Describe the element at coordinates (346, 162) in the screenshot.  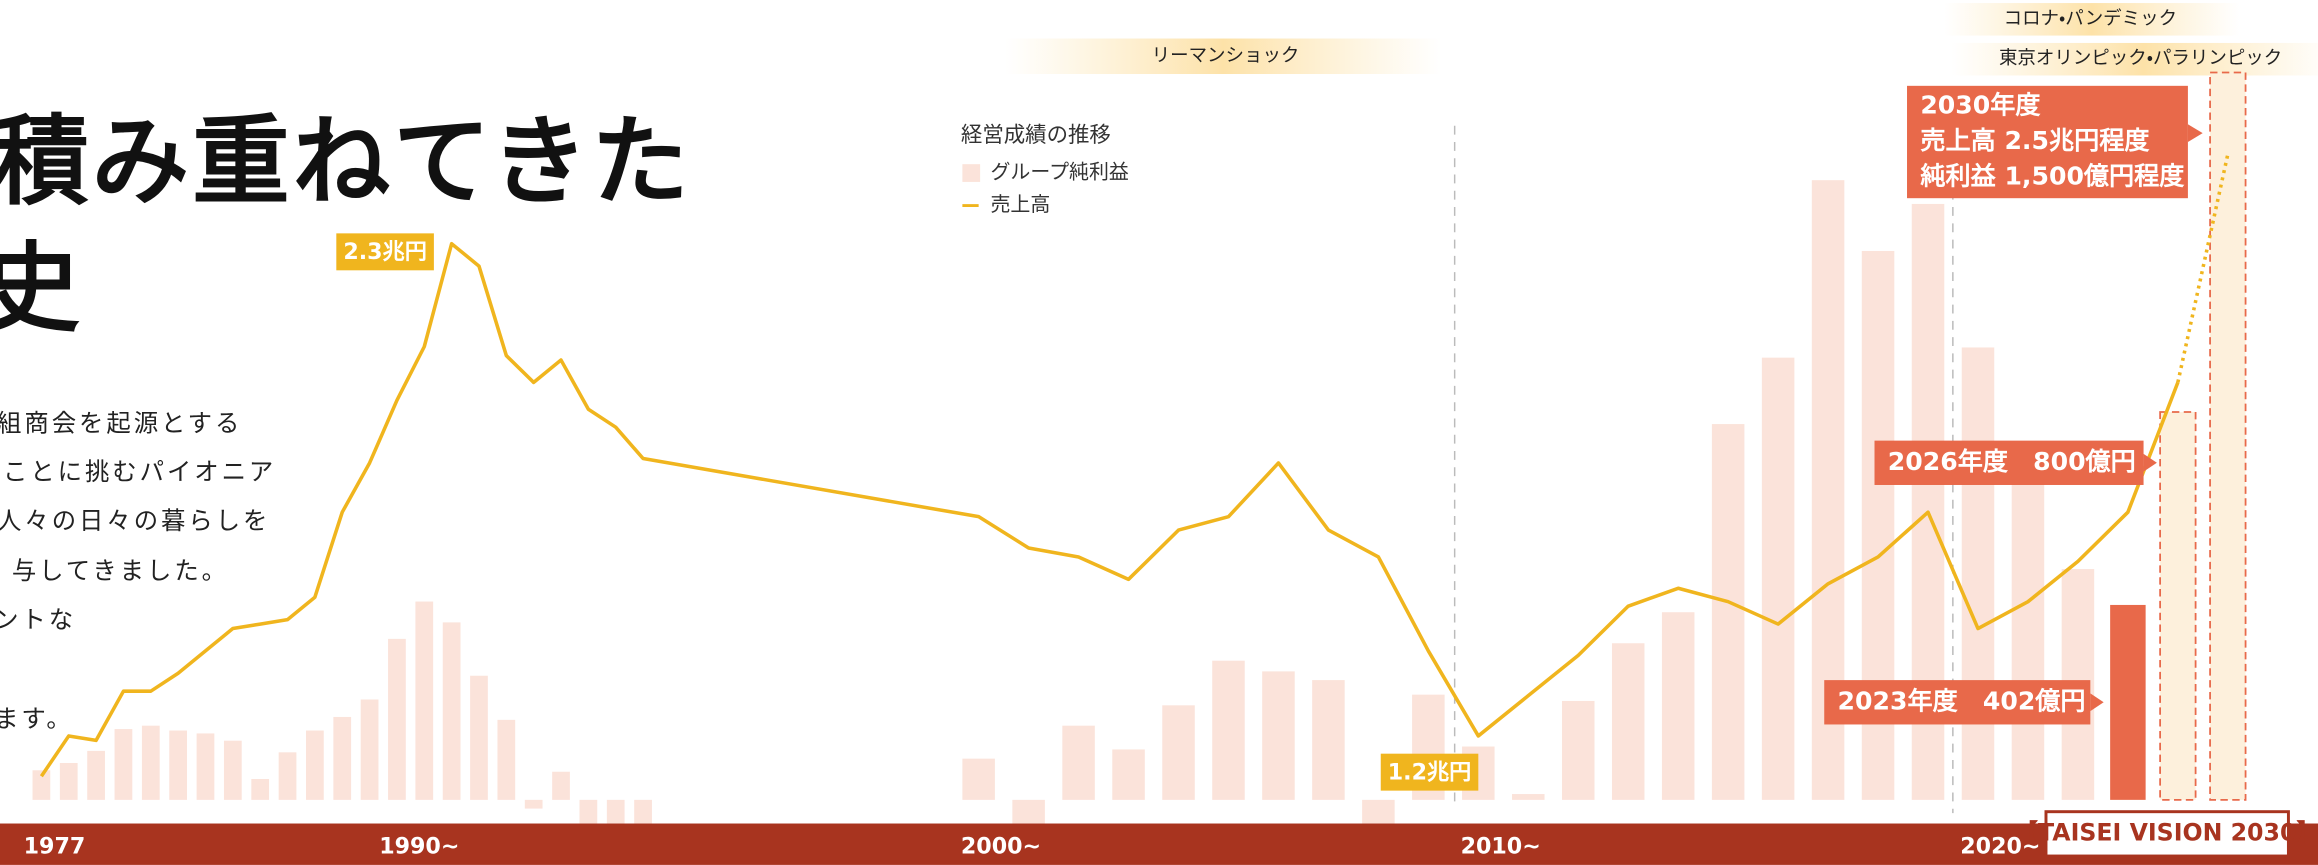
I see `headline: 積み重ねてきた` at that location.